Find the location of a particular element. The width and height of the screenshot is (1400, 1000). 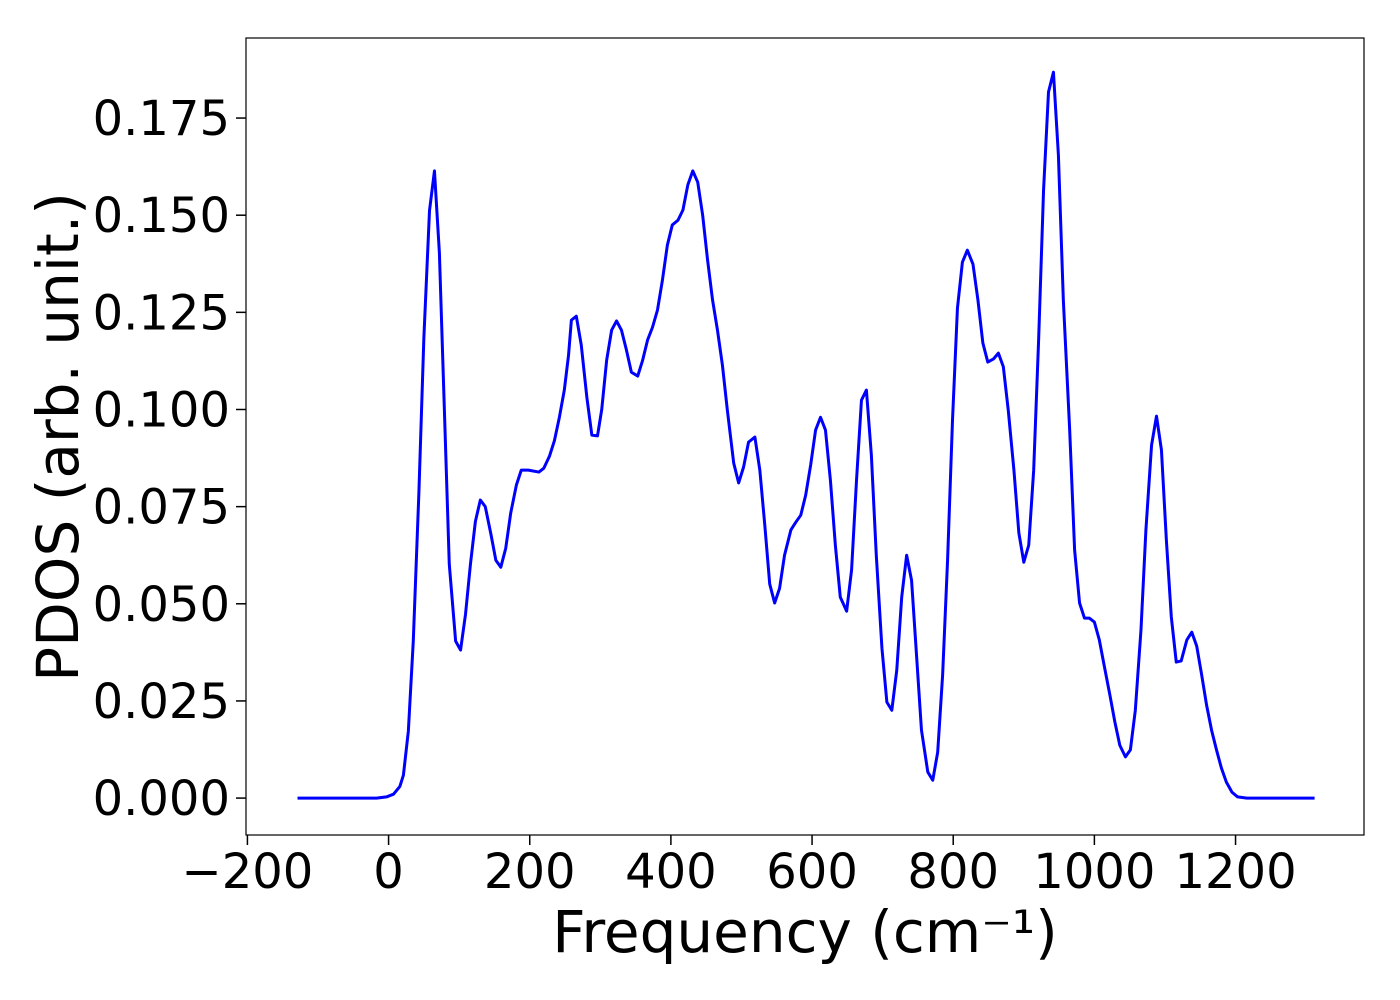

y-tick-label: 0.025 is located at coordinates (161, 702).